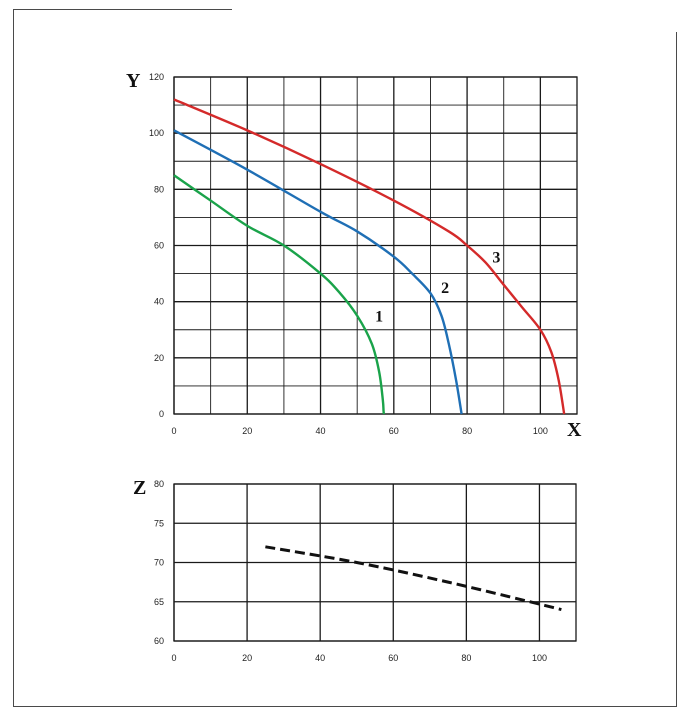 Image resolution: width=687 pixels, height=719 pixels. What do you see at coordinates (159, 302) in the screenshot?
I see `y-tick-label: 40` at bounding box center [159, 302].